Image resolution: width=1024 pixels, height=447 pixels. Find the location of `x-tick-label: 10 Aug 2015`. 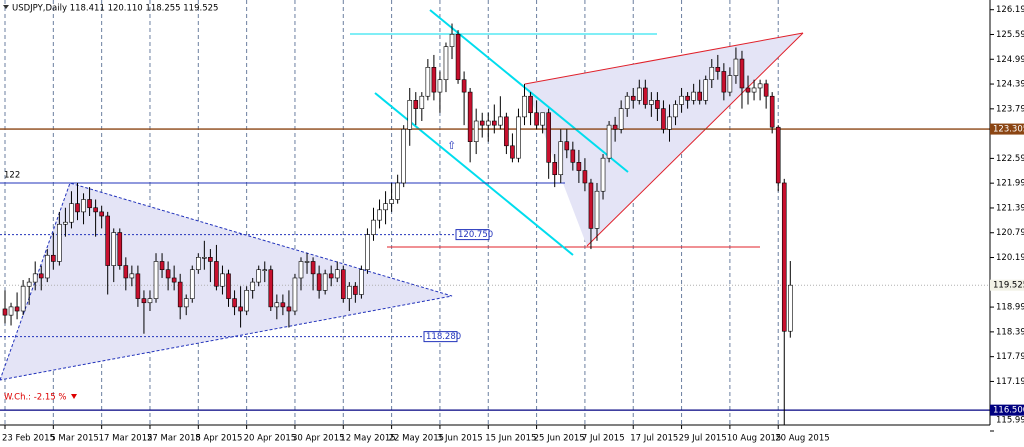

x-tick-label: 10 Aug 2015 is located at coordinates (754, 439).